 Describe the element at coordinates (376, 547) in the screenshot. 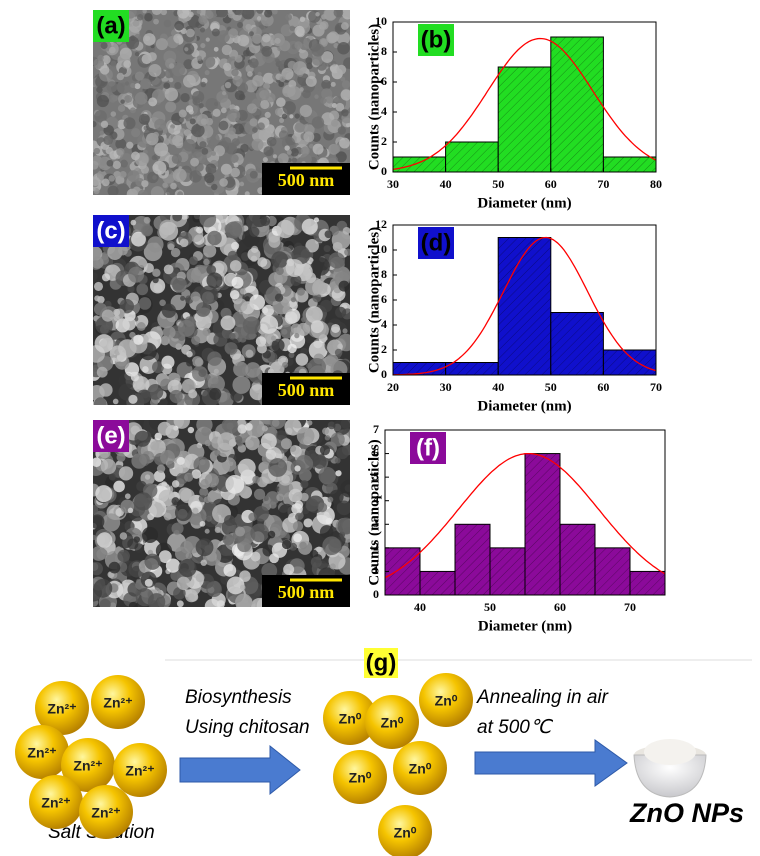

I see `y-tick-label: 2` at that location.